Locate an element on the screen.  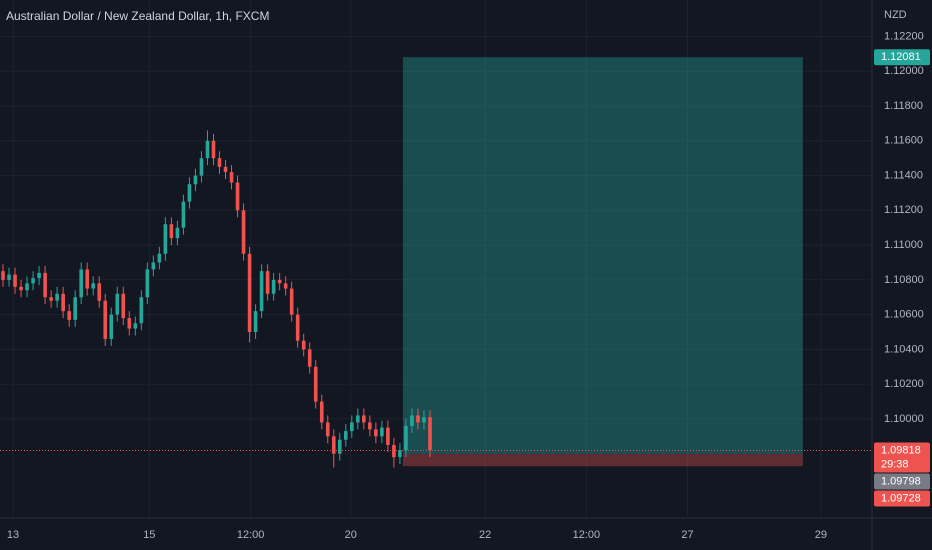
price-tag-label: 1.09798 is located at coordinates (901, 481).